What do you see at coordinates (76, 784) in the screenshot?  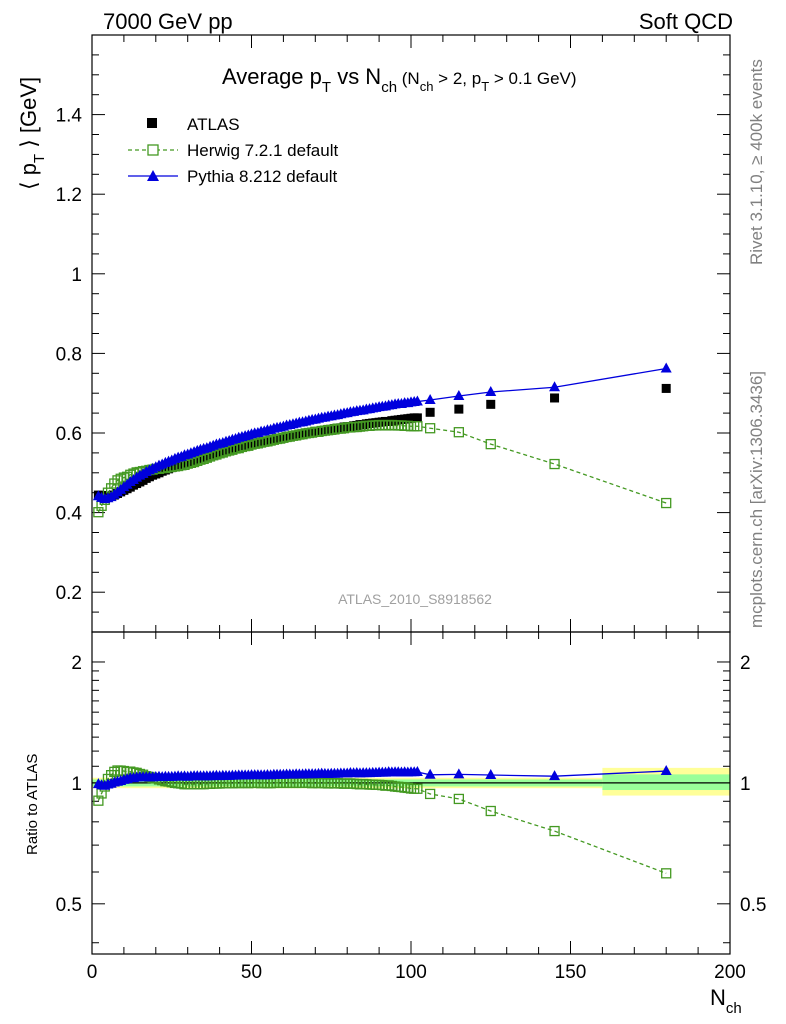 I see `ratio-y-tick-label: 1` at bounding box center [76, 784].